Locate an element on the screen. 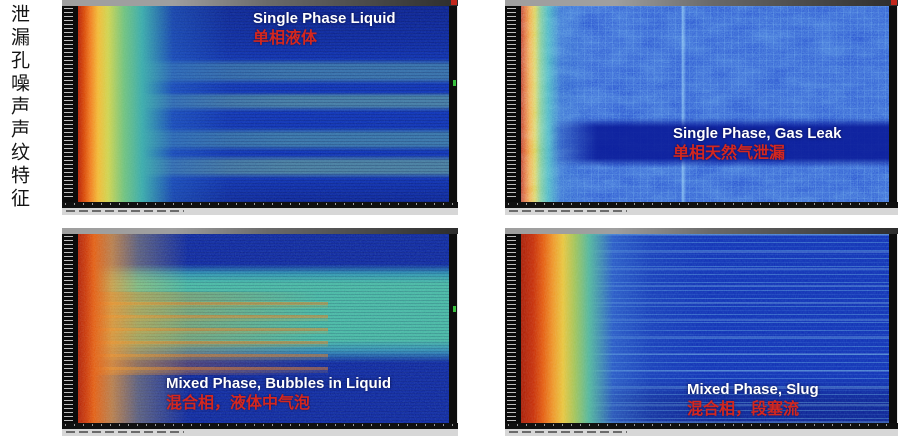  panel-label-en: Mixed Phase, Bubbles in Liquid is located at coordinates (279, 383).